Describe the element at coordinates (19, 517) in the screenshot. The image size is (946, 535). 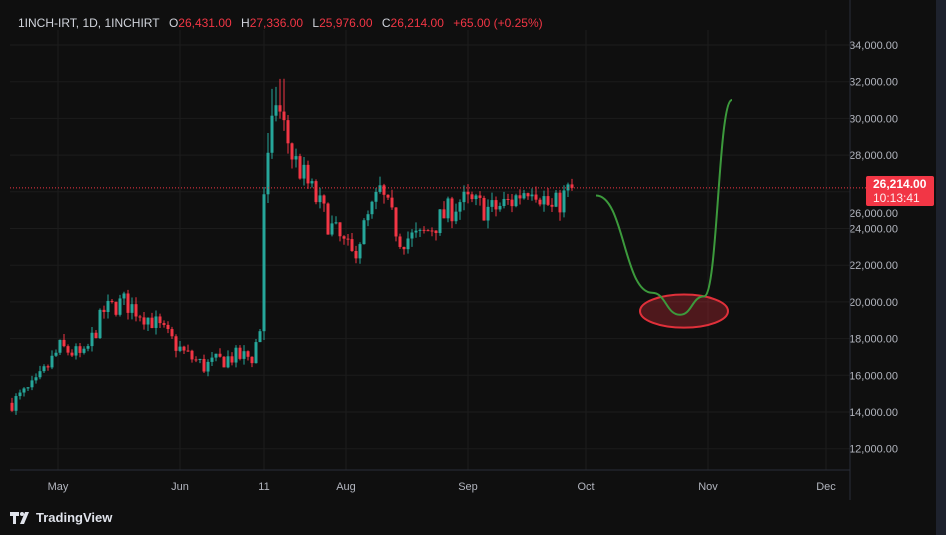
I see `tradingview-logo-icon` at that location.